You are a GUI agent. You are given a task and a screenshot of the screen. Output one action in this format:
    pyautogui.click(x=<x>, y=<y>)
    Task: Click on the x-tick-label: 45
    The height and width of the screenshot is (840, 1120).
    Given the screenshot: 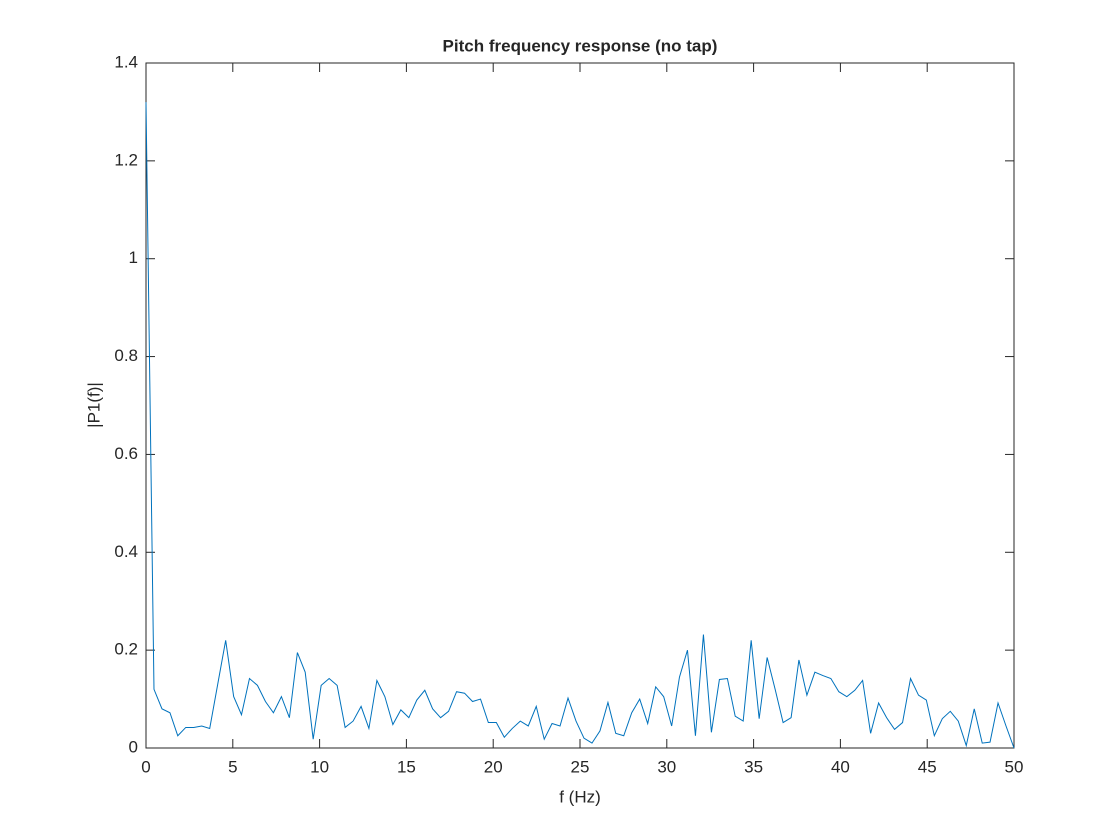 What is the action you would take?
    pyautogui.click(x=927, y=766)
    